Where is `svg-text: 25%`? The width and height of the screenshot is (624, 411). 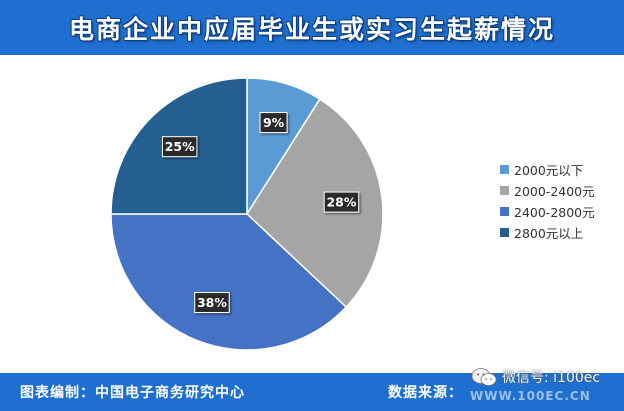 svg-text: 25% is located at coordinates (180, 146).